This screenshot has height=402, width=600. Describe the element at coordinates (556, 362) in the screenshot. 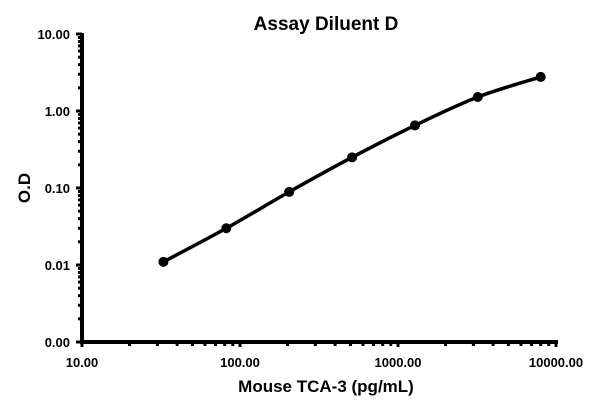

I see `x-tick-label: 10000.00` at that location.